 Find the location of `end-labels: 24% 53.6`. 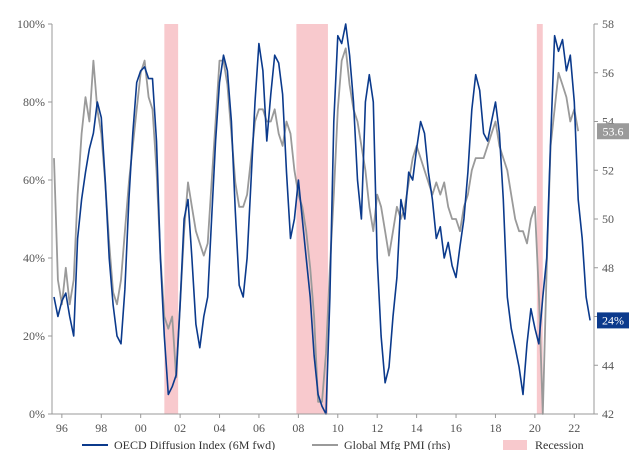

end-labels: 24% 53.6 is located at coordinates (613, 226).